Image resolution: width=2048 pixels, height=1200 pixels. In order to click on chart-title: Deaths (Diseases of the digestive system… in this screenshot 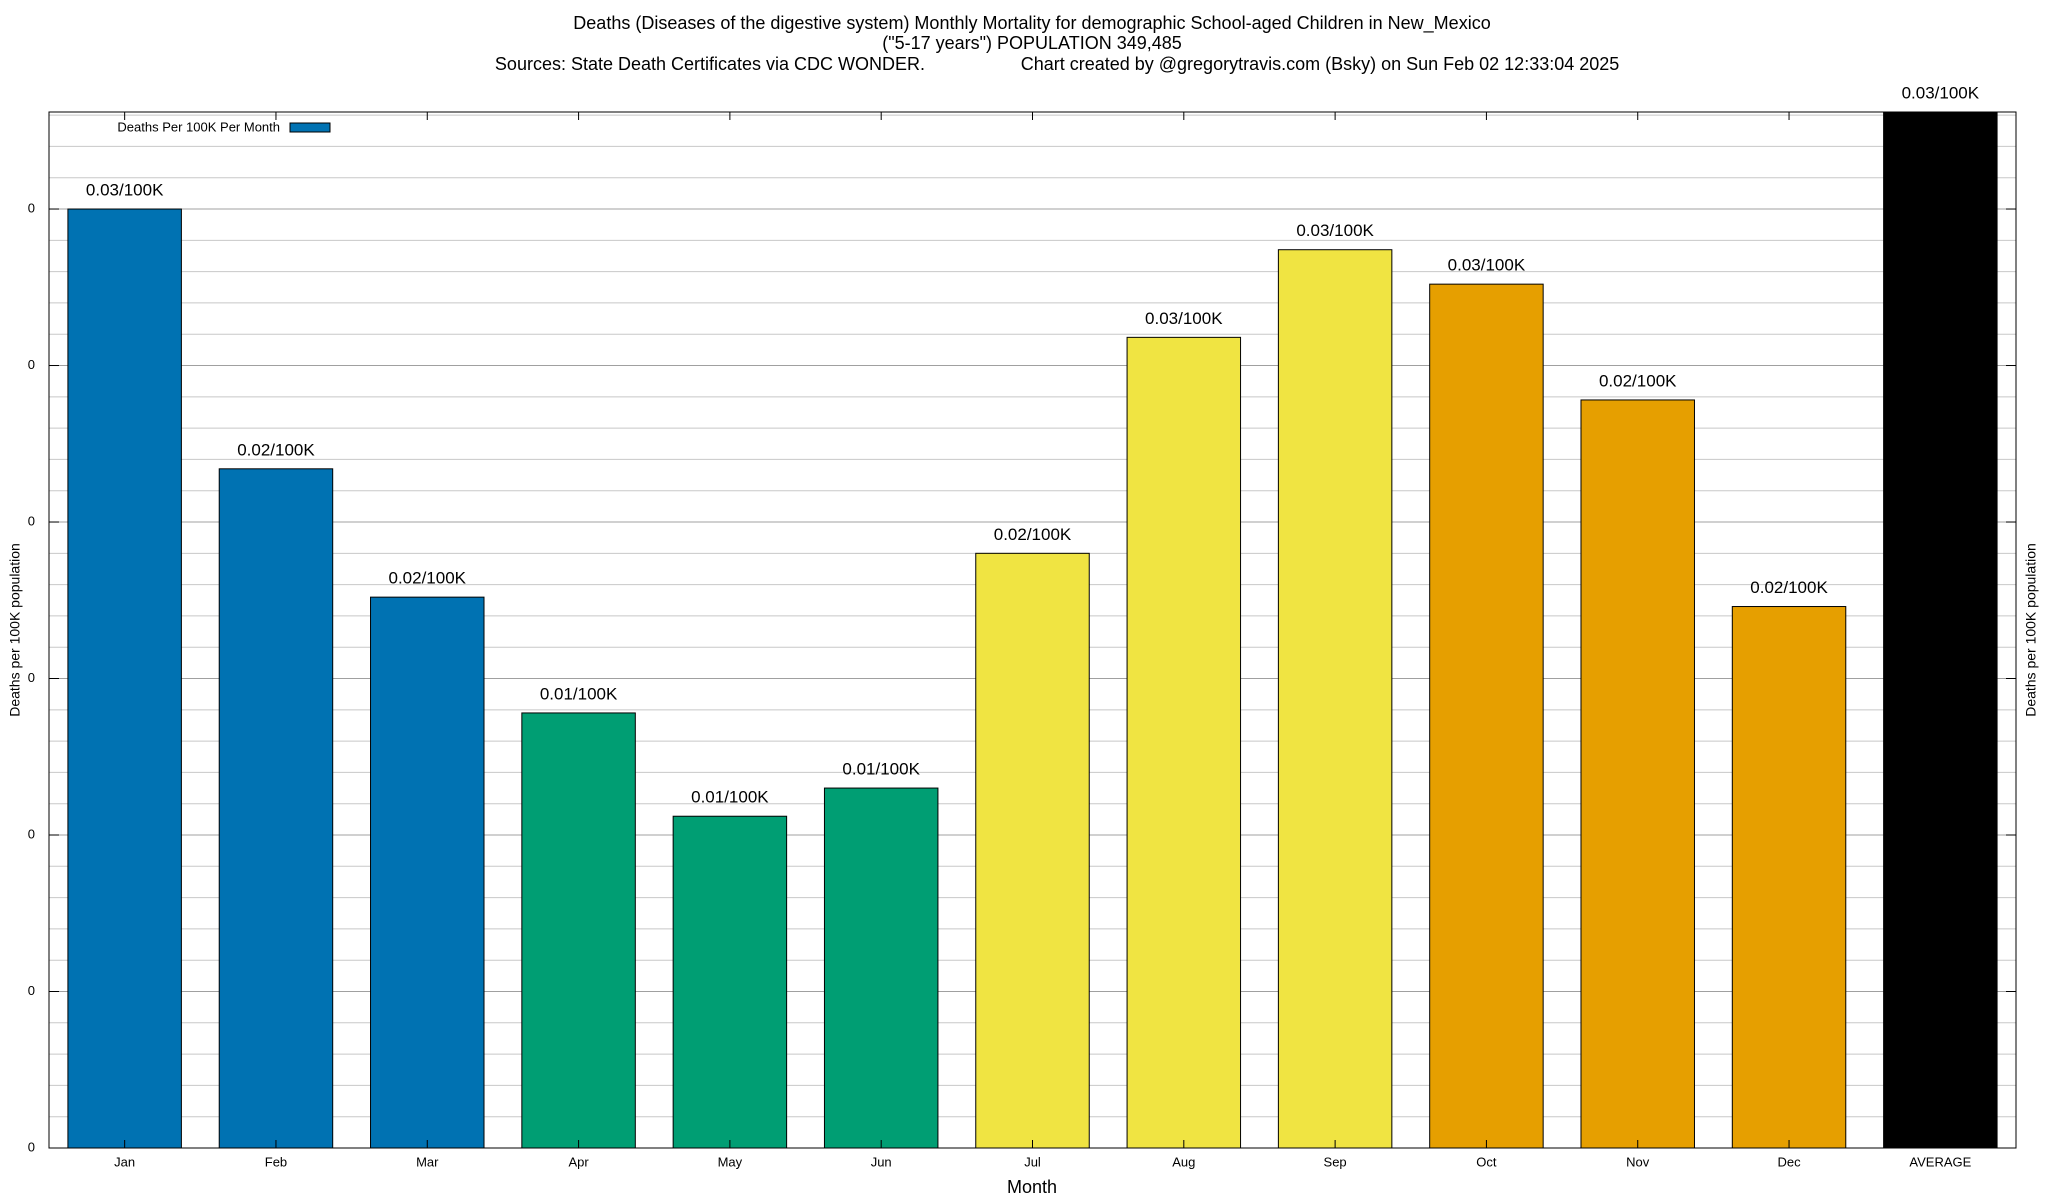, I will do `click(1031, 23)`.